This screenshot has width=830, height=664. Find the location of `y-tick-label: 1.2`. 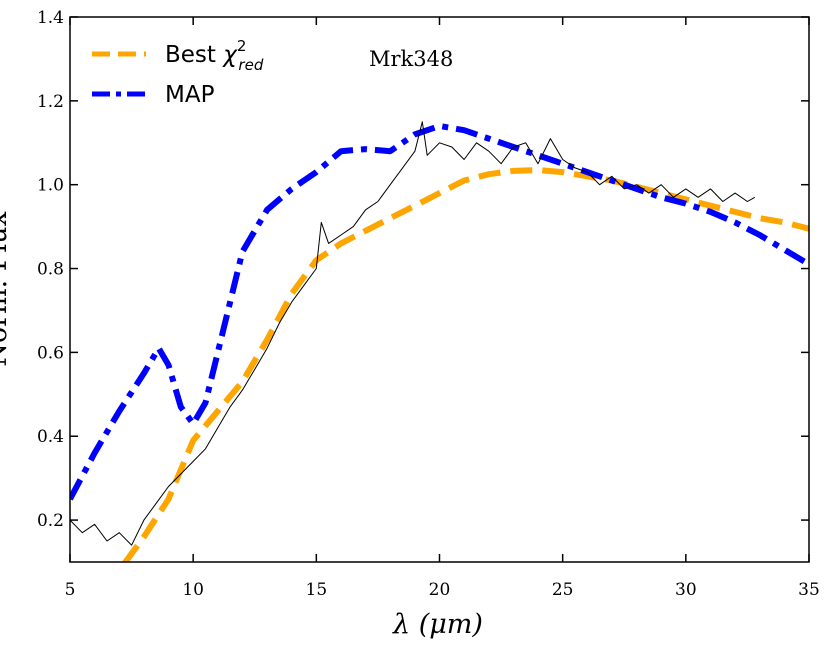

y-tick-label: 1.2 is located at coordinates (50, 102).